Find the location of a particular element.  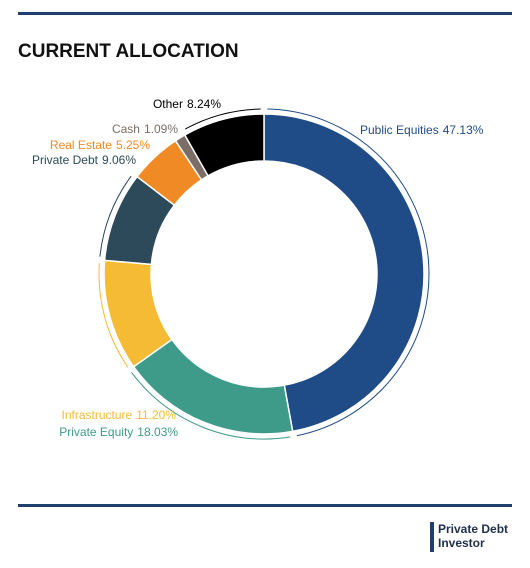

donut-segment is located at coordinates (224, 145).